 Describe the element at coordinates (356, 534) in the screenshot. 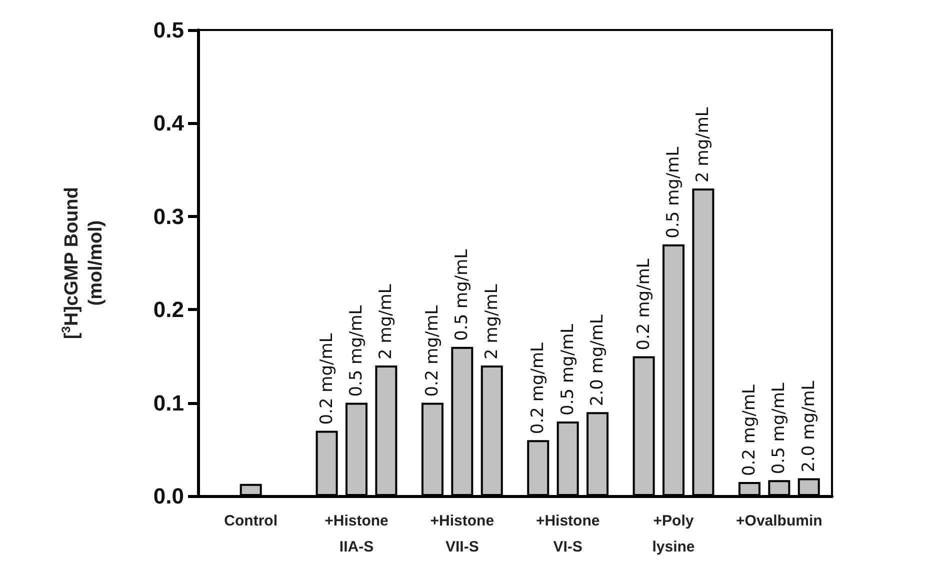

I see `x-tick-label: +Histone IIA-S` at that location.